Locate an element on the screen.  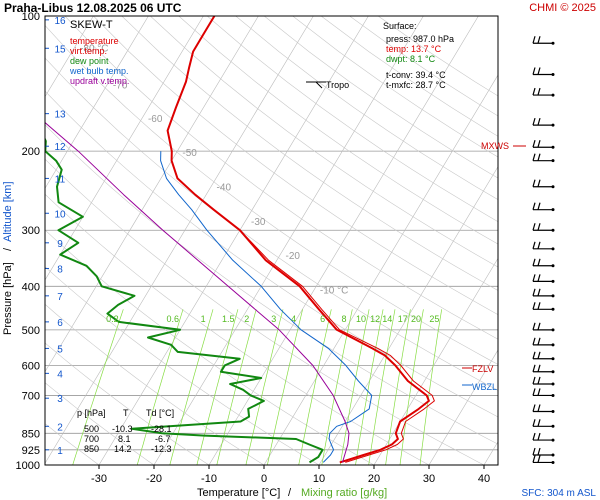
x-tick-label: 10 is located at coordinates (319, 479).